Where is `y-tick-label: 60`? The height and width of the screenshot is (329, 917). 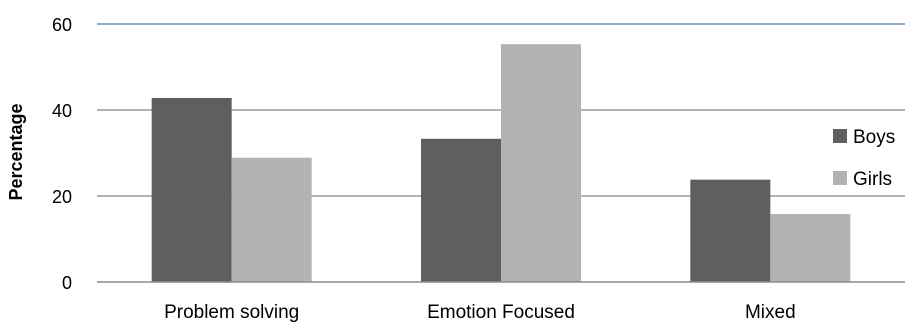 y-tick-label: 60 is located at coordinates (62, 25).